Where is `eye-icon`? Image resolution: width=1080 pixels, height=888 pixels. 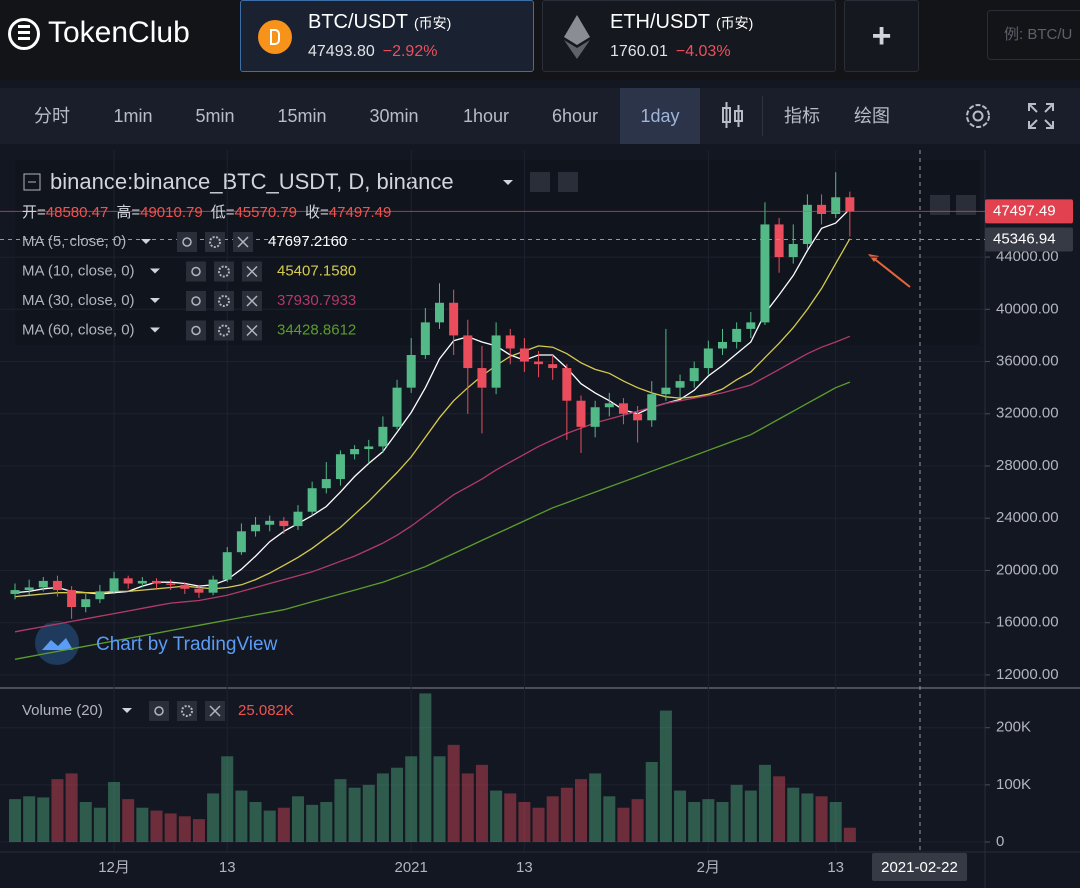 eye-icon is located at coordinates (540, 182).